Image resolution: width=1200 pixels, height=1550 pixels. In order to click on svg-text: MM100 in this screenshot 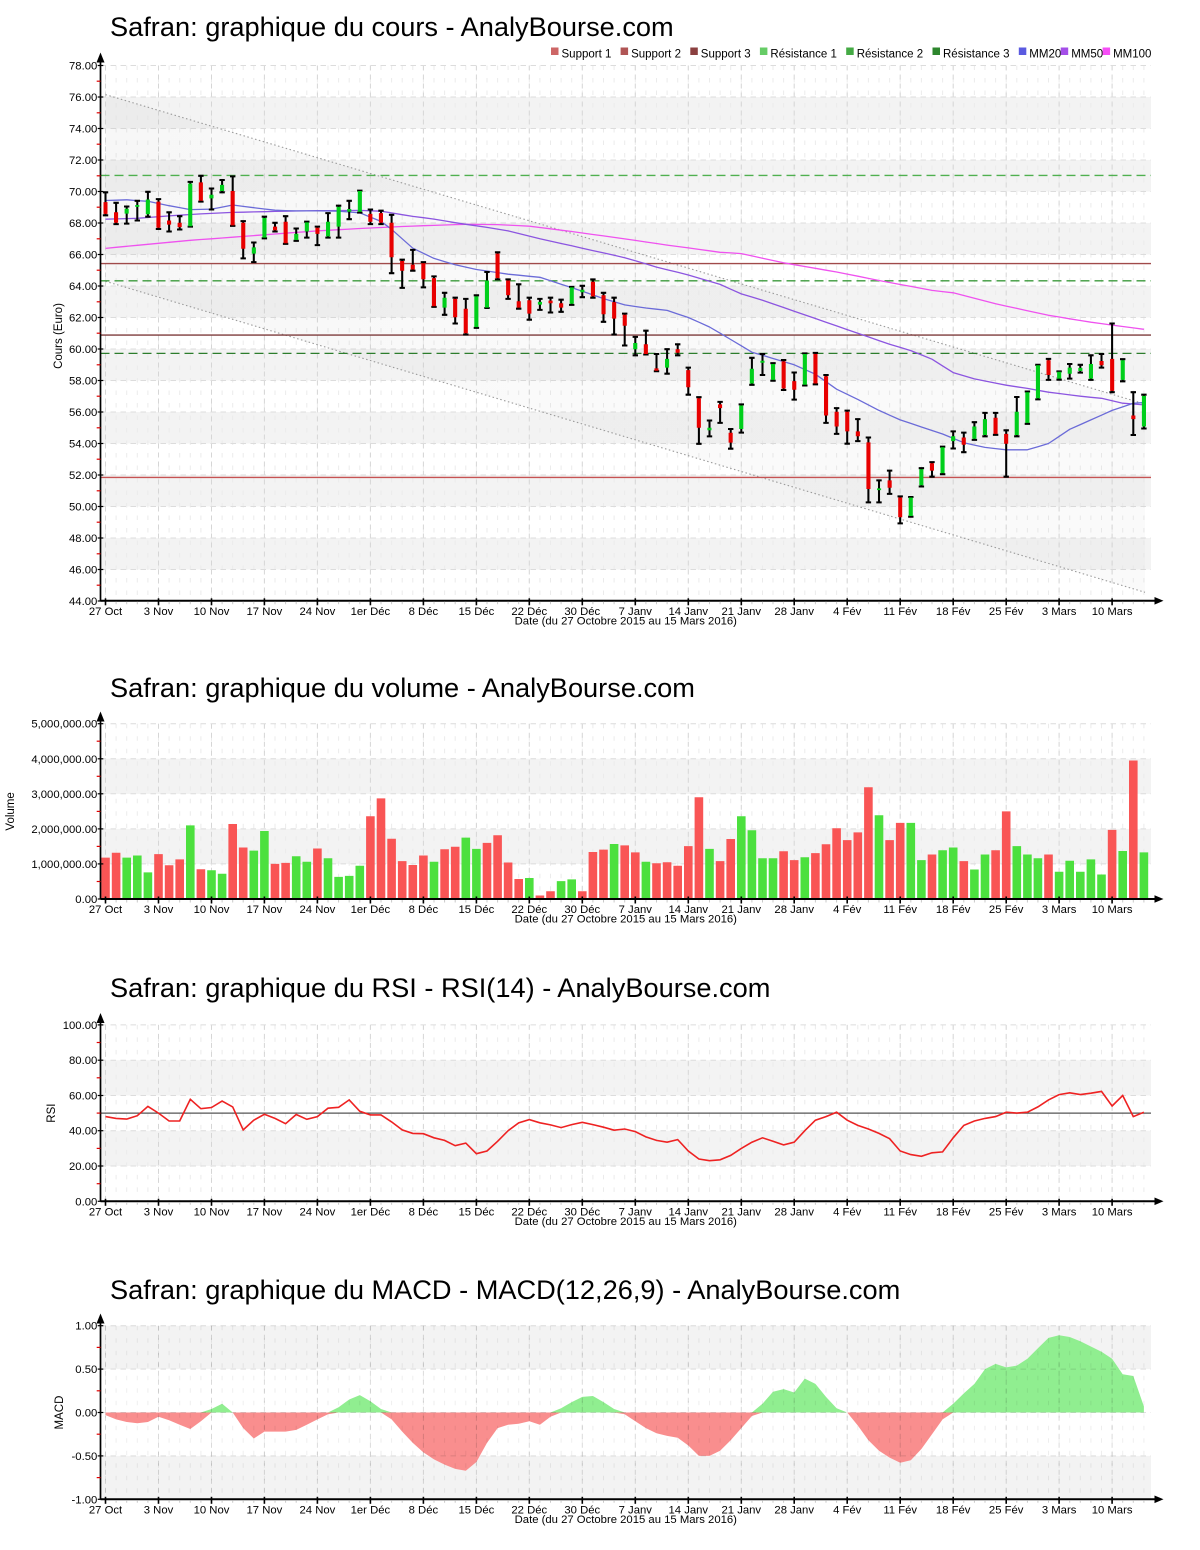, I will do `click(1132, 55)`.